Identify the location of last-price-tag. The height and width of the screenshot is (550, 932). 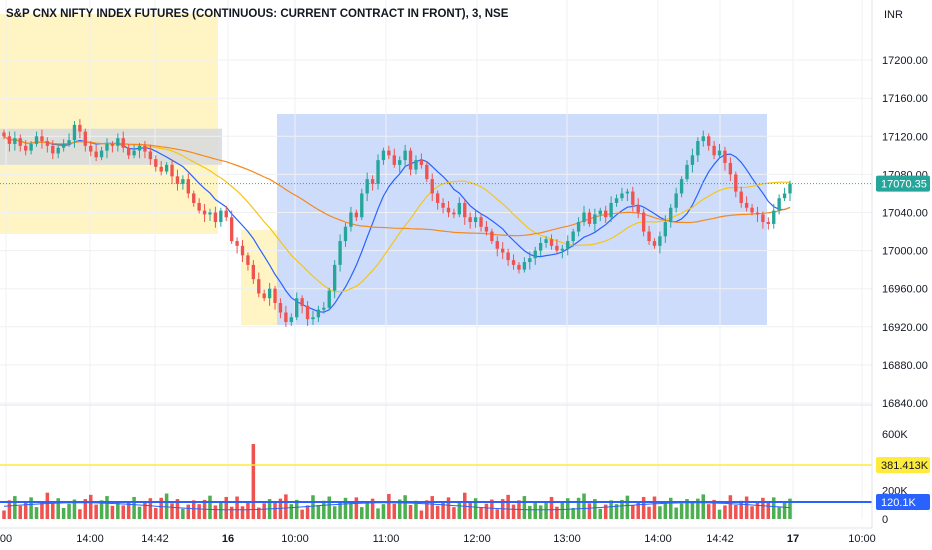
(903, 183).